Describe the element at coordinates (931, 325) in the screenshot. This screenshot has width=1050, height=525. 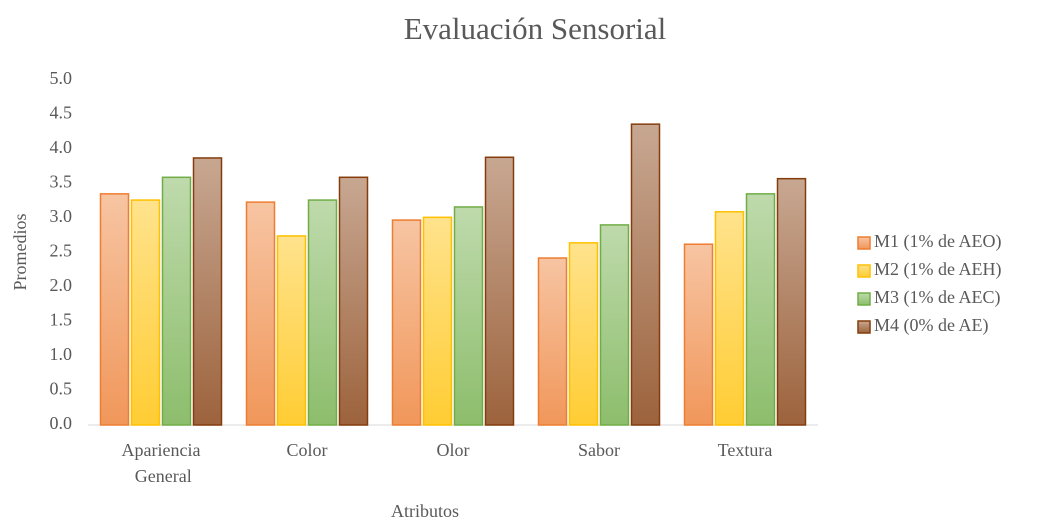
I see `legend-label: M4 (0% de AE)` at that location.